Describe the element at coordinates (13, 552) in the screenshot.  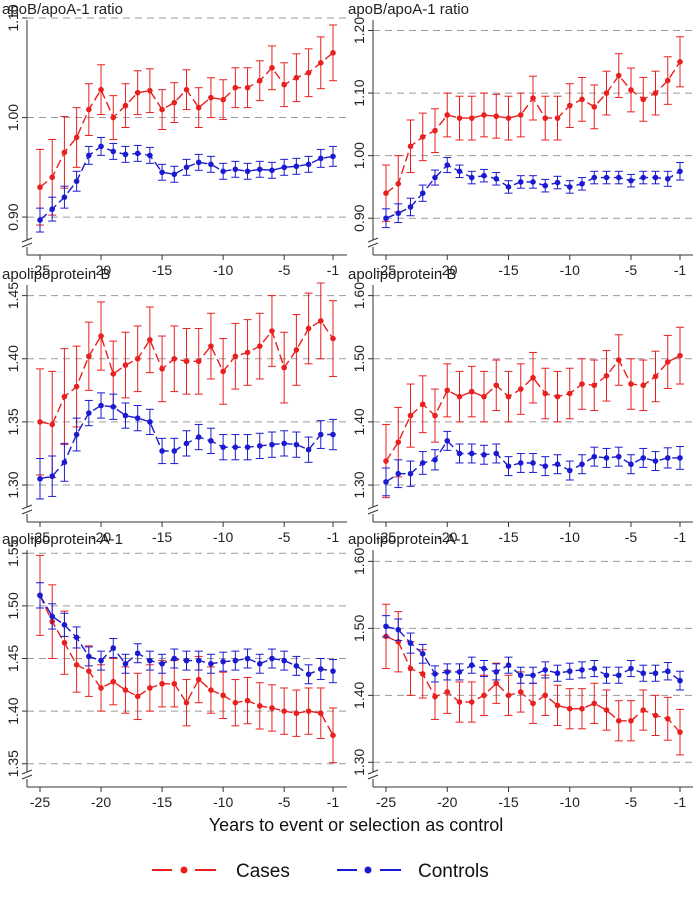
I see `y-tick-label: 1.55` at that location.